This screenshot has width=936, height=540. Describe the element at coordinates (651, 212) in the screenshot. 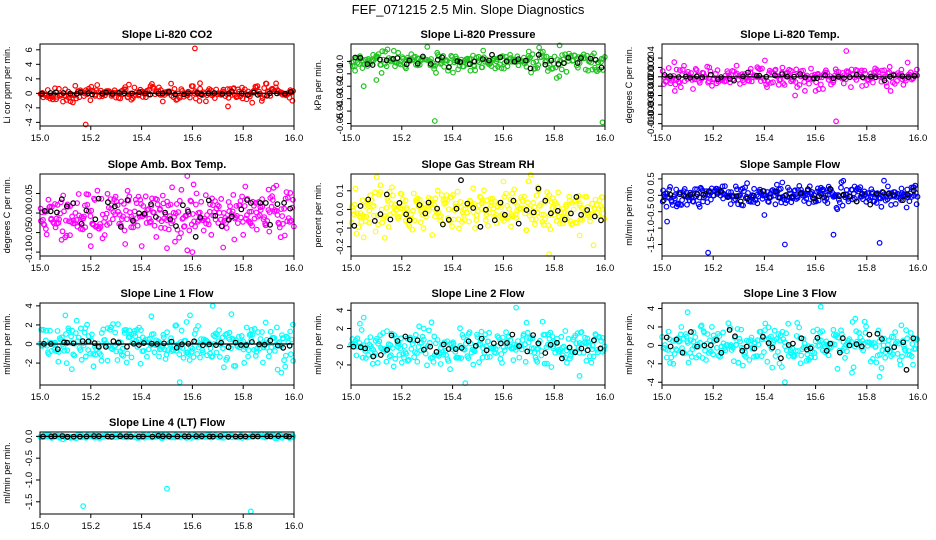

I see `y-tick-label: -0.5` at that location.